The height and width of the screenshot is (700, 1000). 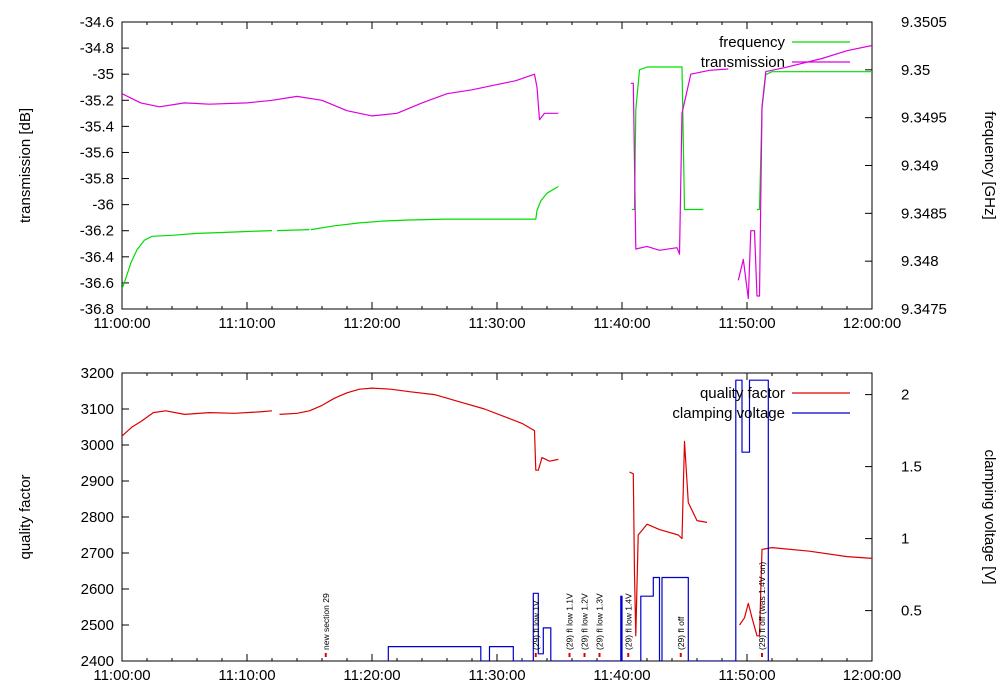 What do you see at coordinates (536, 625) in the screenshot?
I see `annotation-label: (29) fl low 1V` at bounding box center [536, 625].